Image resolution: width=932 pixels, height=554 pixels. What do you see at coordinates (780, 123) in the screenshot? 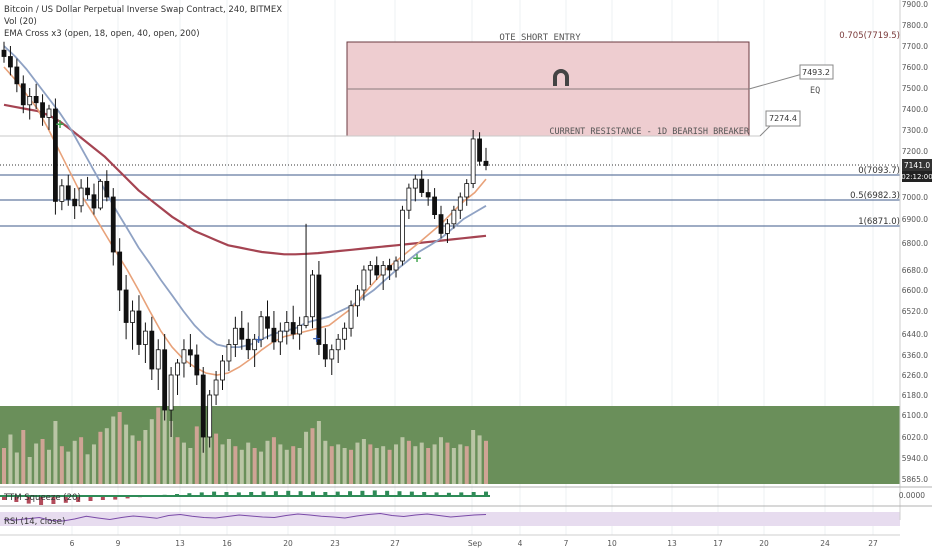
I see `callout-7274: 7274.4` at bounding box center [780, 123].